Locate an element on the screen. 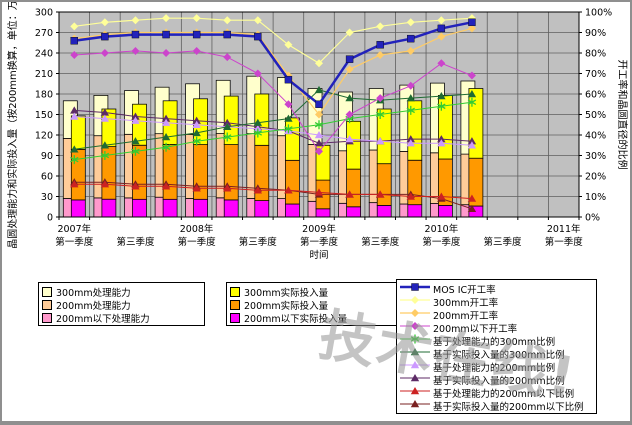 This screenshot has height=425, width=632. legend-label: 基于处理能力的200mm比例 is located at coordinates (494, 368).